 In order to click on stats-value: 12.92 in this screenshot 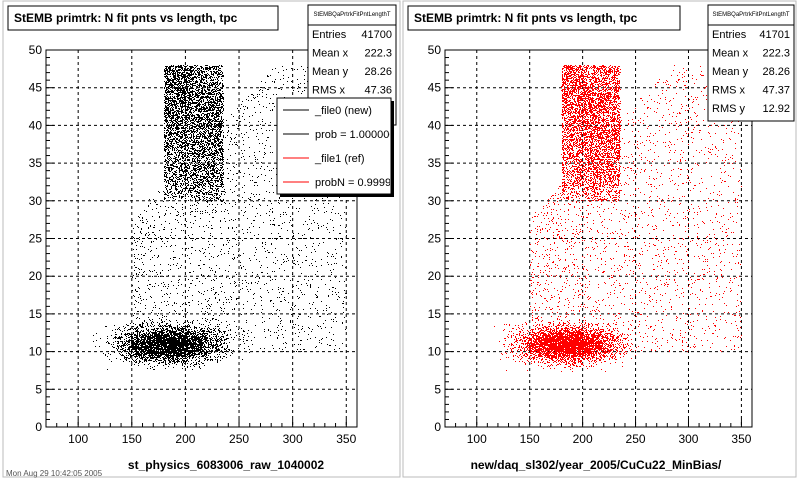, I will do `click(776, 109)`.